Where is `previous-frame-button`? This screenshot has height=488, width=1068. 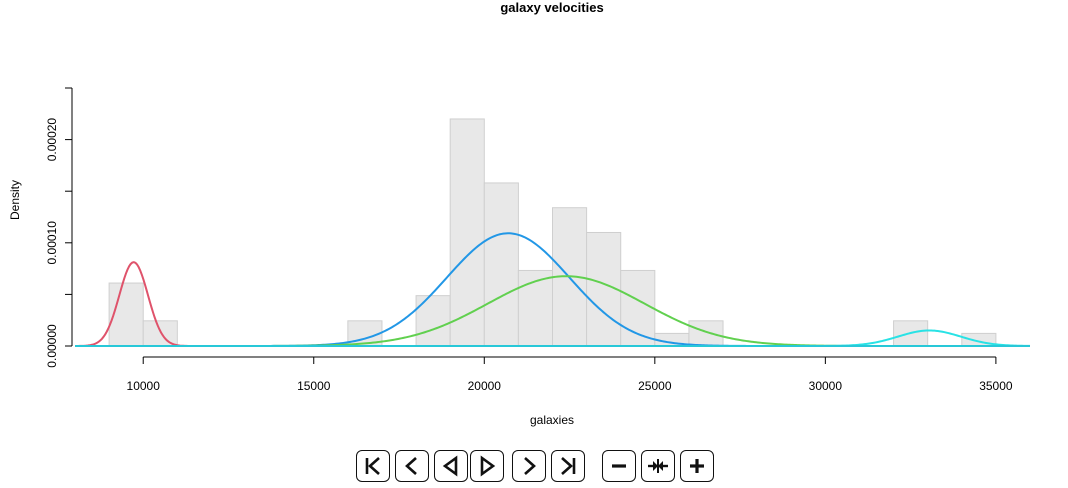
previous-frame-button is located at coordinates (412, 466).